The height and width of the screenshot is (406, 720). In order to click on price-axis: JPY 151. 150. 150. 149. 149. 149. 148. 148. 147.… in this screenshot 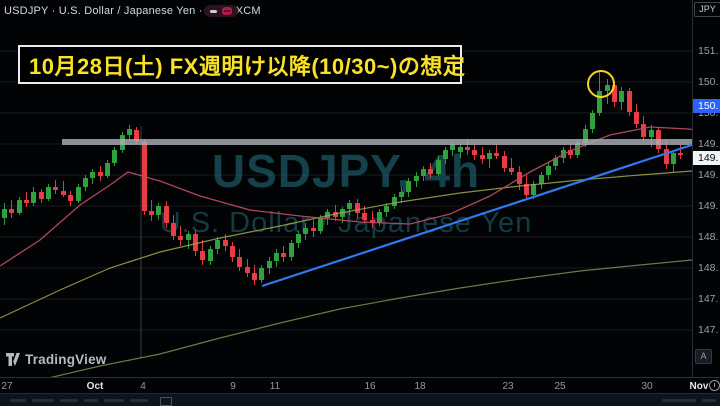, I will do `click(706, 196)`.